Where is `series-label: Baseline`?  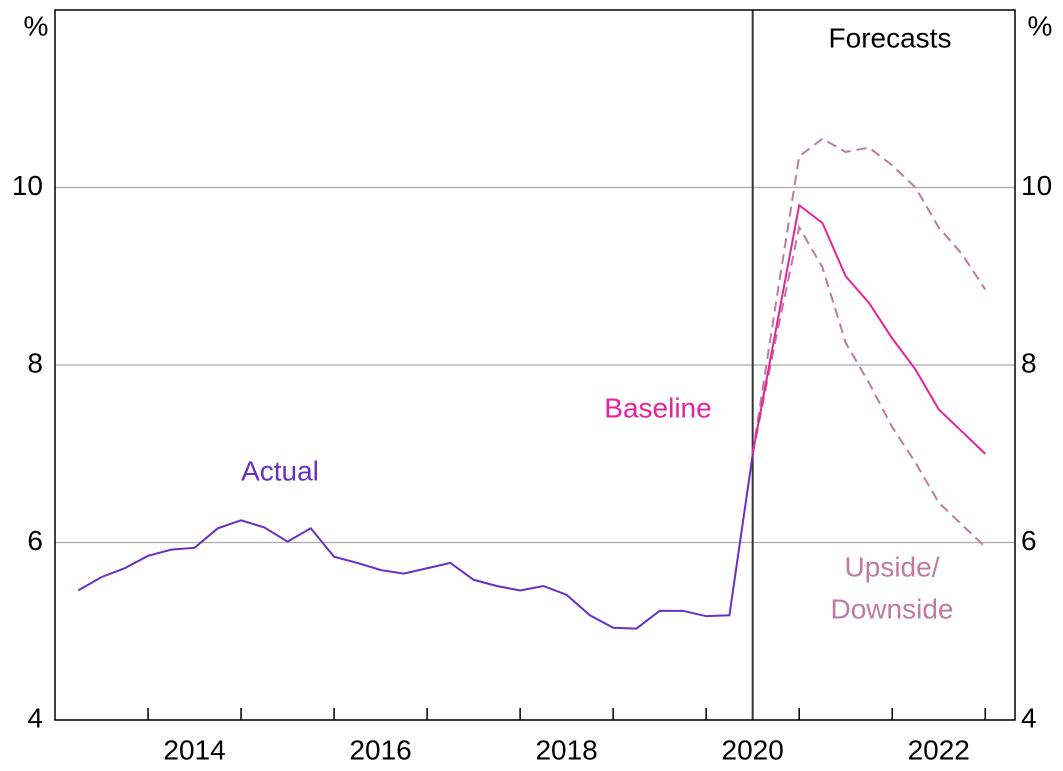 series-label: Baseline is located at coordinates (657, 407).